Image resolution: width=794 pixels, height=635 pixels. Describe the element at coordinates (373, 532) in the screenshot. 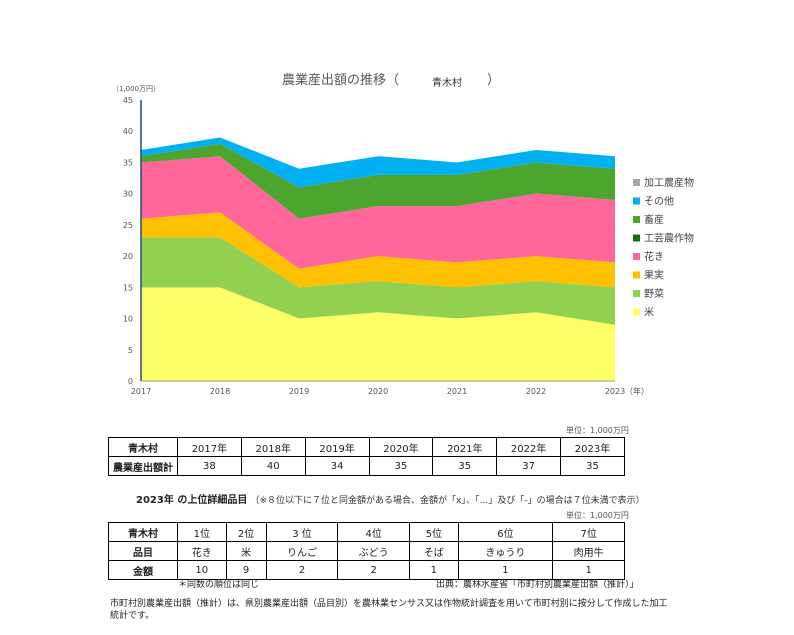

I see `table2-header-rank: 4位` at that location.